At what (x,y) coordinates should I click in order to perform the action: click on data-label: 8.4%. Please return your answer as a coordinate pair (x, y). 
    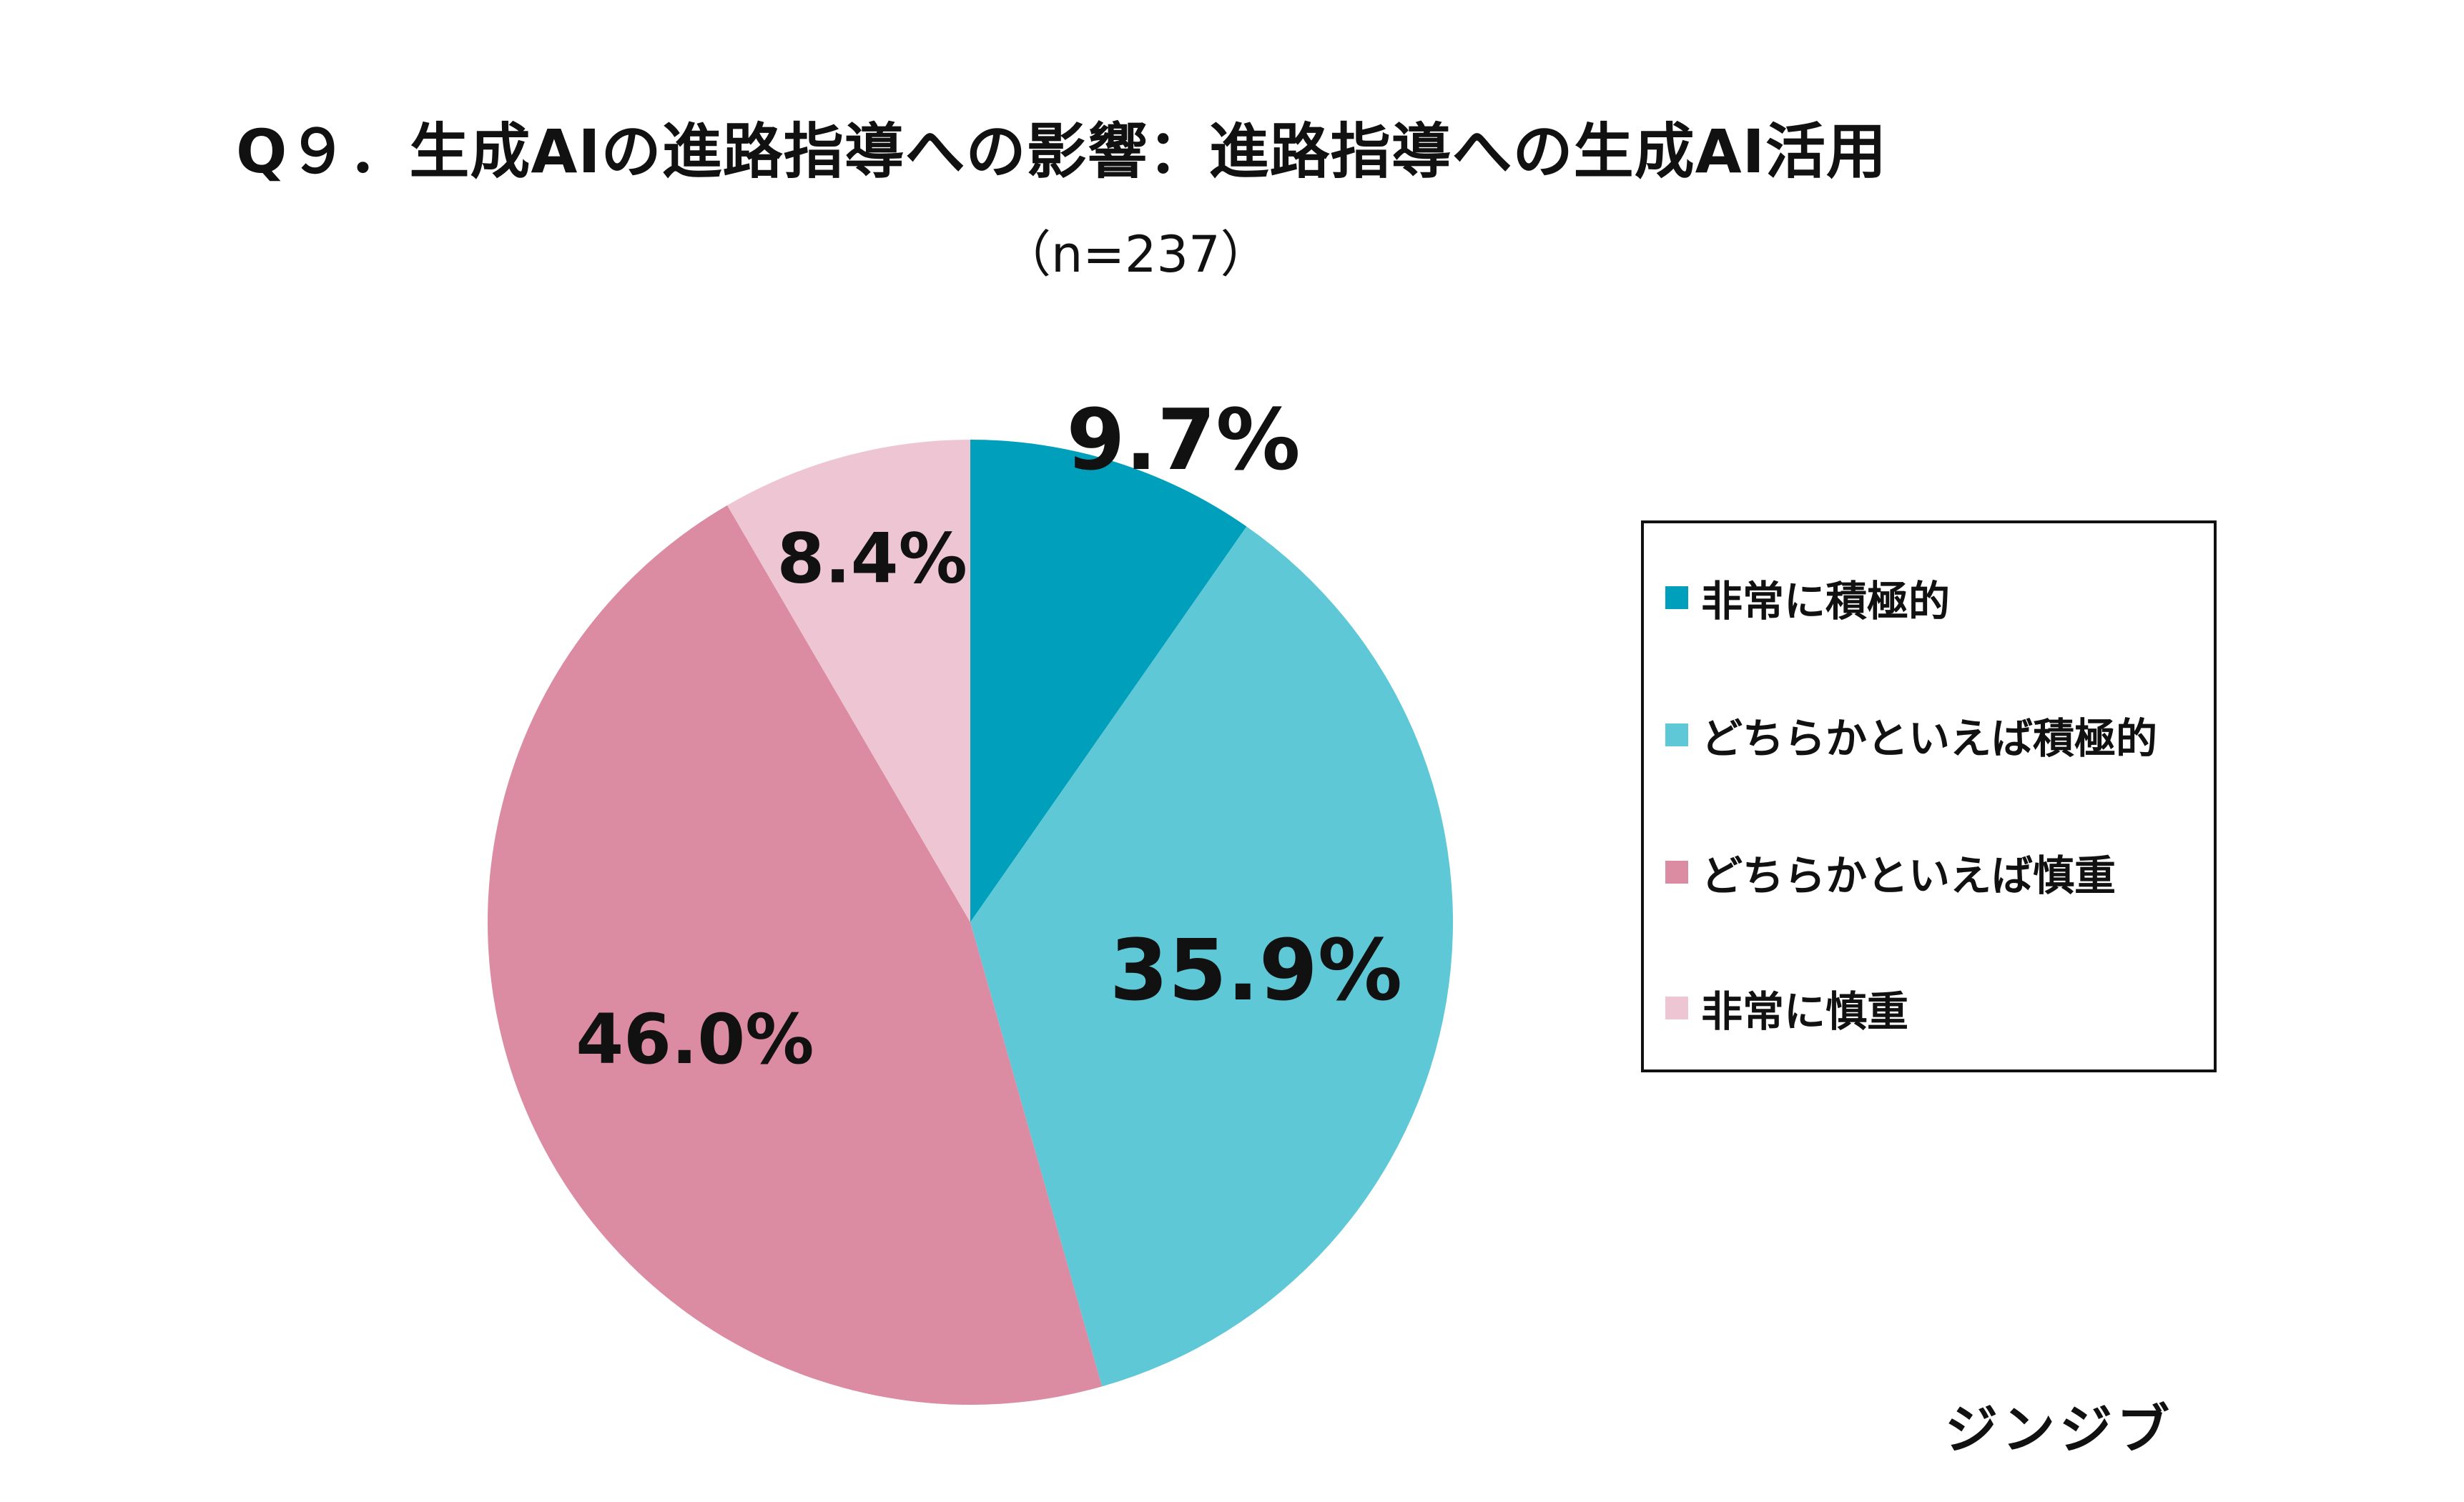
    Looking at the image, I should click on (872, 559).